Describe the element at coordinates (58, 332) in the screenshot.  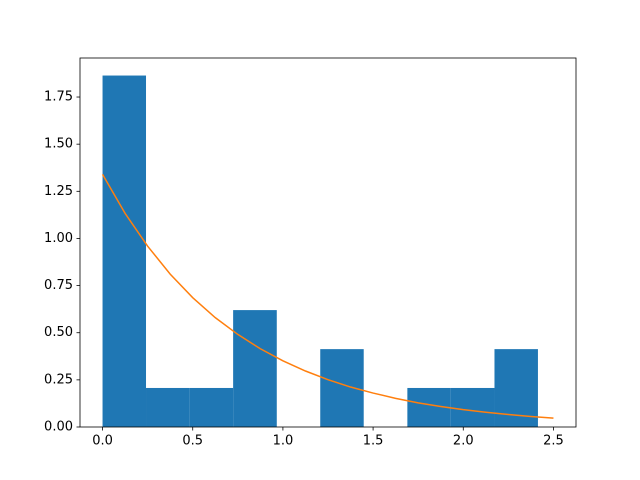
I see `y-tick-label: 0.50` at that location.